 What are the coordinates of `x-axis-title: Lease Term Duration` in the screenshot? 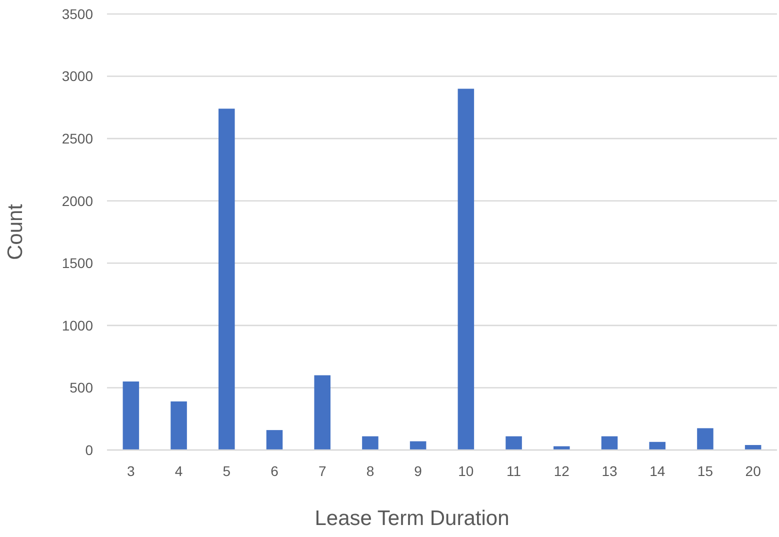 It's located at (412, 518).